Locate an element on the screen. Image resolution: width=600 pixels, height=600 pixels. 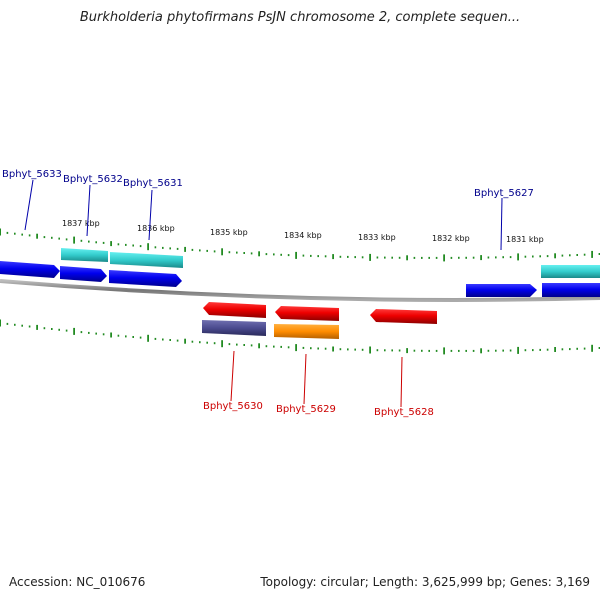
upper-tick-track is located at coordinates (300, 245).